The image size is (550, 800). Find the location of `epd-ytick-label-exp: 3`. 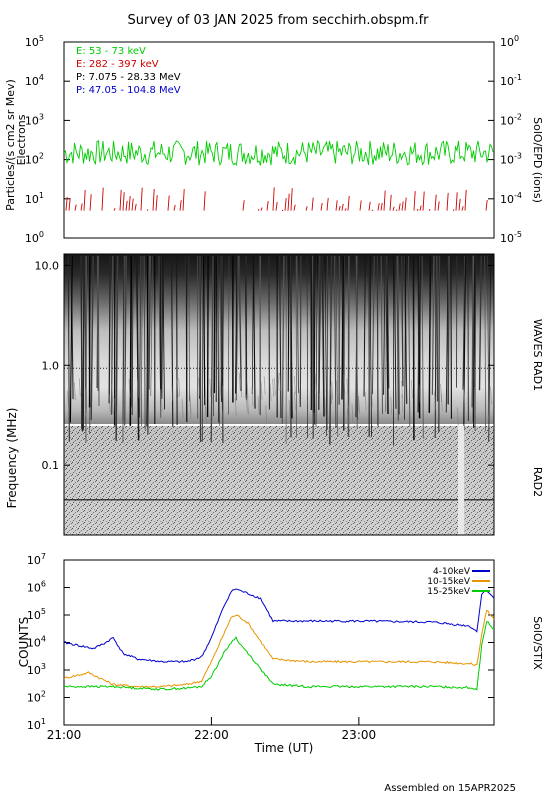

epd-ytick-label-exp: 3 is located at coordinates (41, 116).